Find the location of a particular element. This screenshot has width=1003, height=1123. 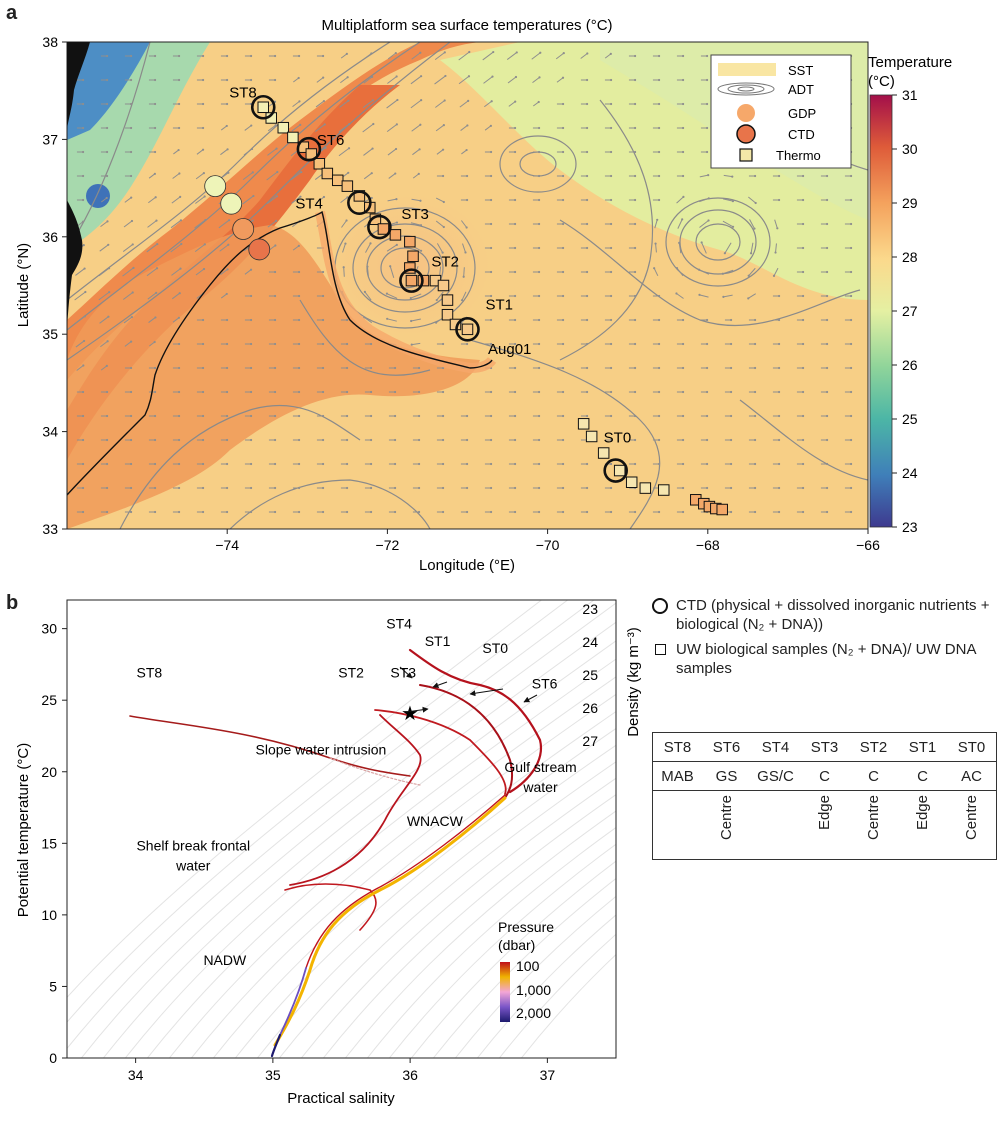

legend-sst-swatch is located at coordinates (747, 69).